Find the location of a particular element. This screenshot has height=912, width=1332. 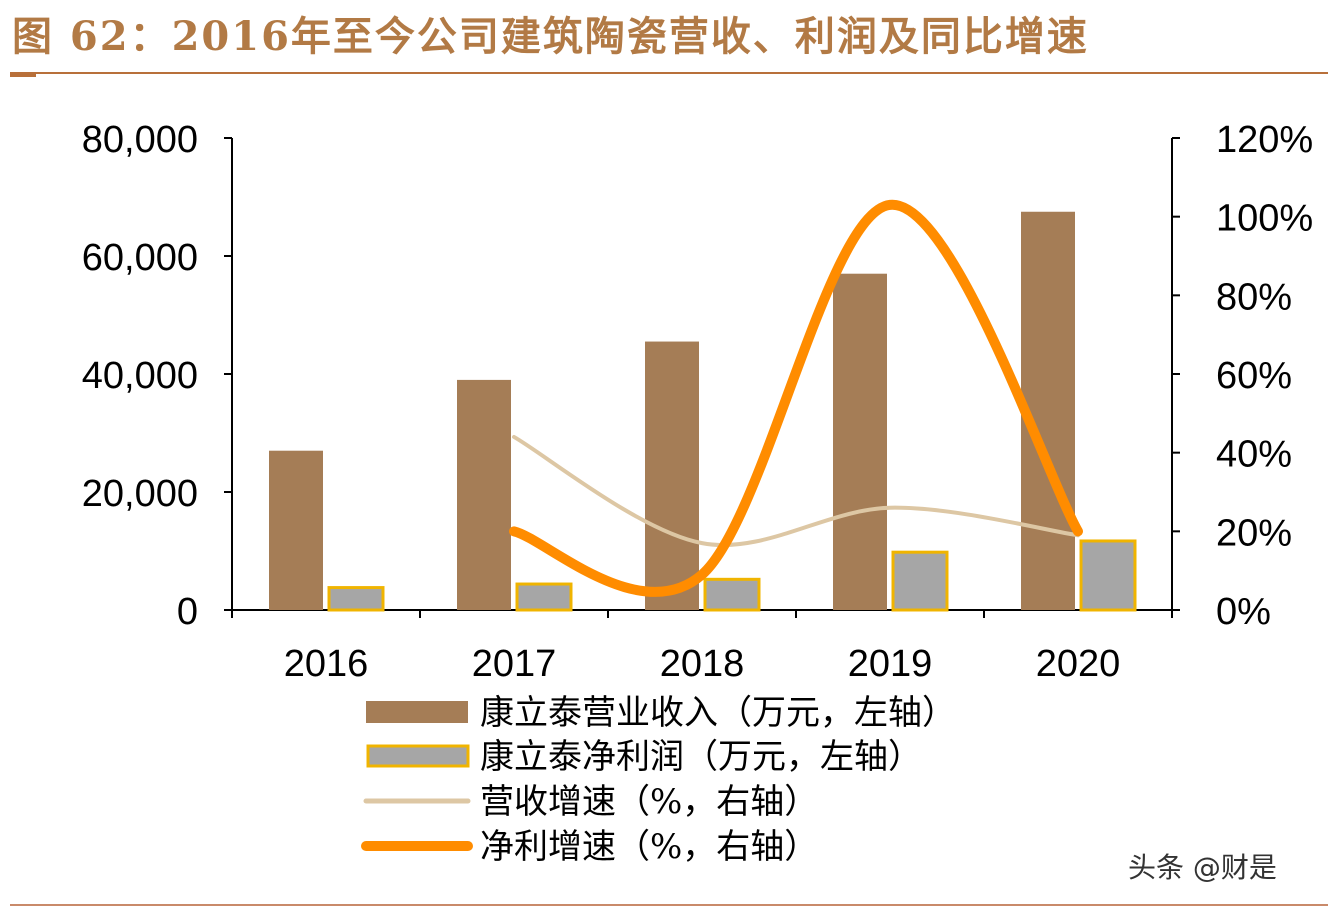

x-tick-label: 2019 is located at coordinates (890, 664).